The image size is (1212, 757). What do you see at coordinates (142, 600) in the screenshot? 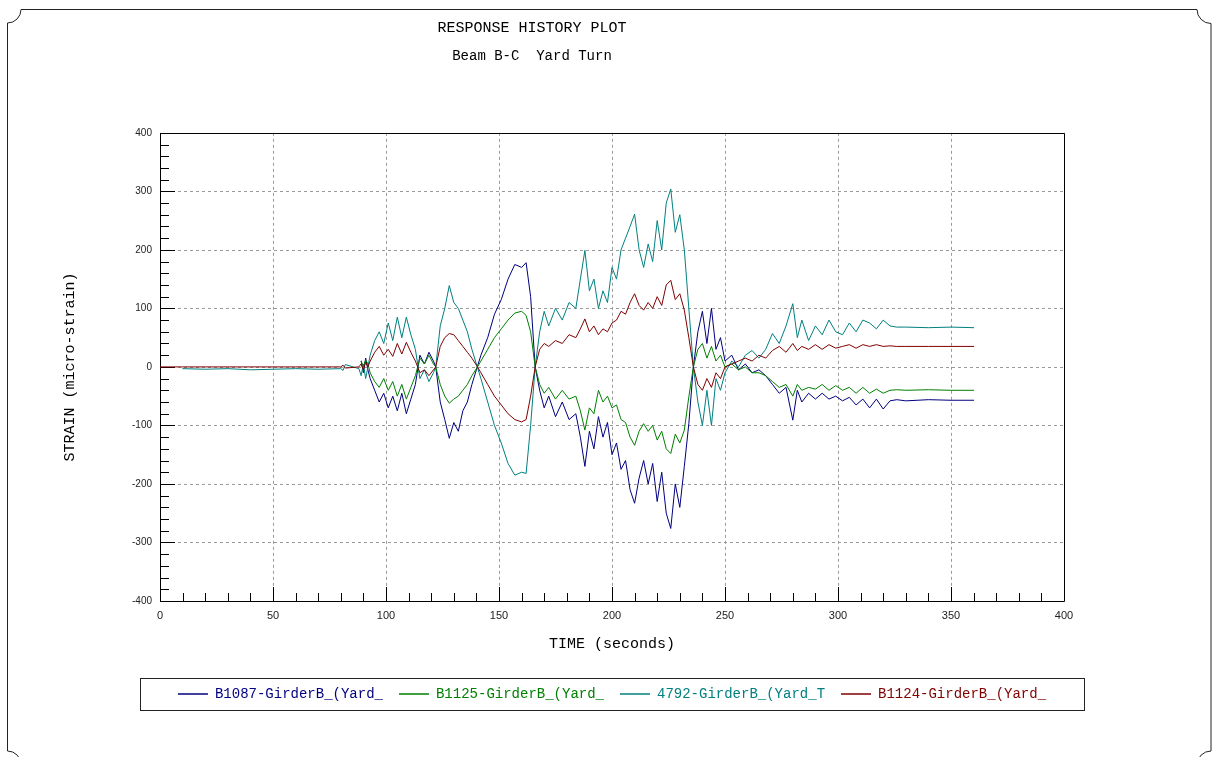
I see `y-tick-label: -400` at bounding box center [142, 600].